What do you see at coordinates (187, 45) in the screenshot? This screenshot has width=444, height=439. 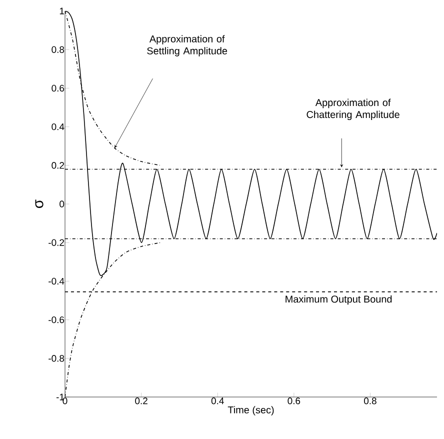 I see `annotation: Approximation of Settling Amplitude` at bounding box center [187, 45].